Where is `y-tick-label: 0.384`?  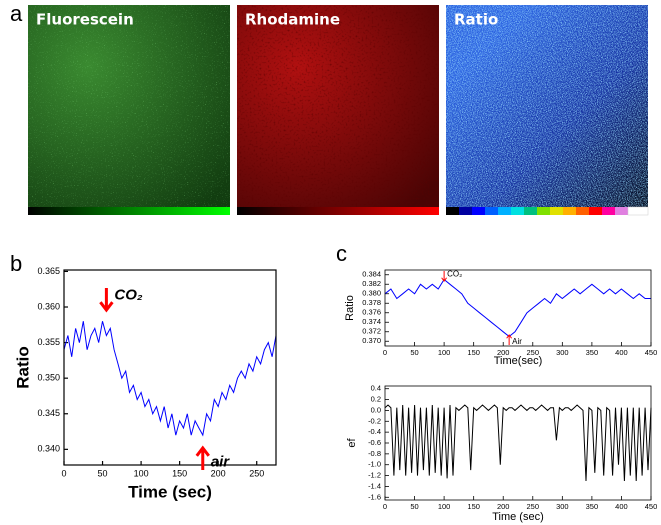 y-tick-label: 0.384 is located at coordinates (371, 274).